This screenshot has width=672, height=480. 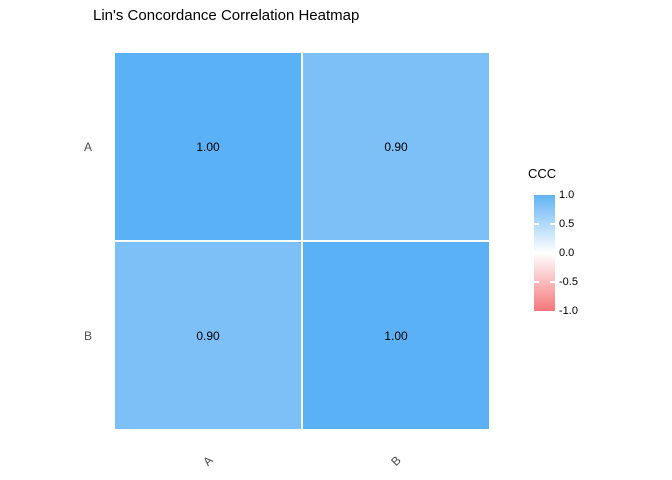 What do you see at coordinates (567, 253) in the screenshot?
I see `legend-tick-label-0.0: 0.0` at bounding box center [567, 253].